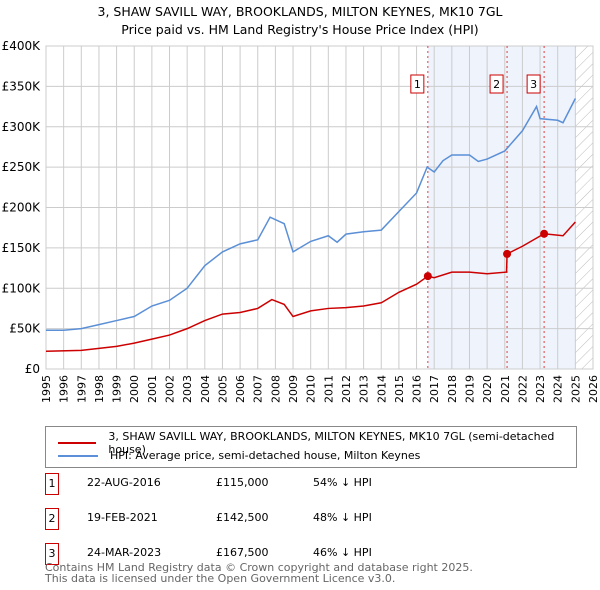 The width and height of the screenshot is (600, 590). What do you see at coordinates (22, 208) in the screenshot?
I see `y-tick-label: £200K` at bounding box center [22, 208].